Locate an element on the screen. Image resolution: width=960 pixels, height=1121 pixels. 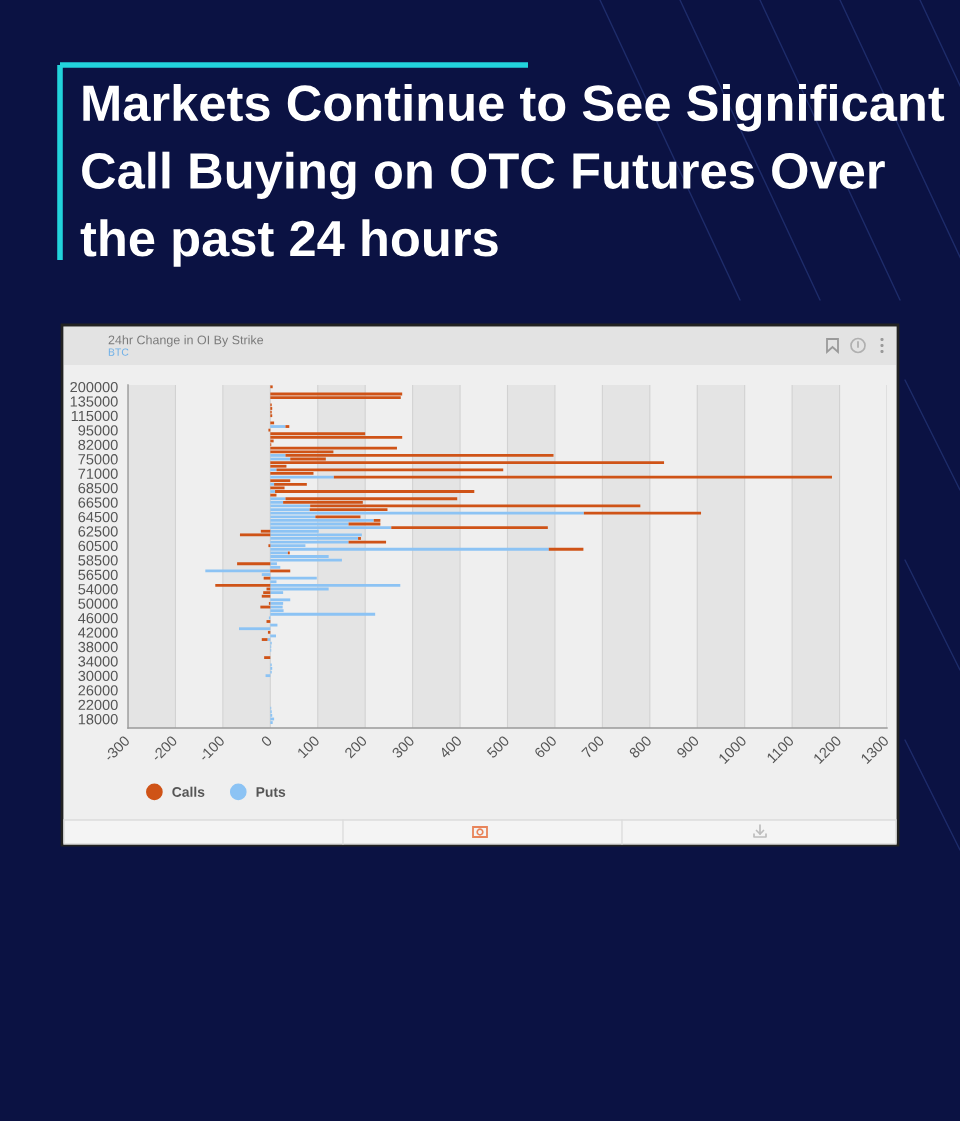
x-tick-label: -300 is located at coordinates (117, 748).